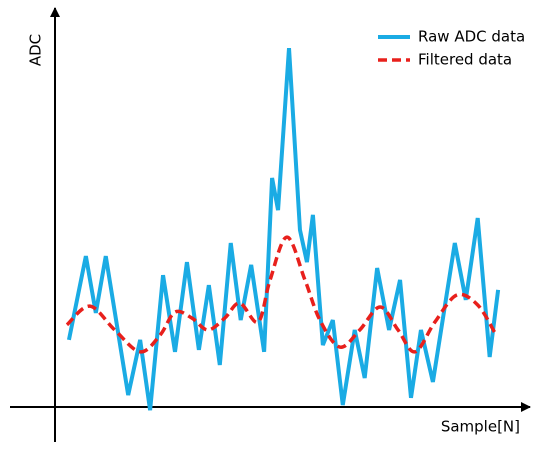  Describe the element at coordinates (36, 50) in the screenshot. I see `y-axis-label: ADC` at that location.